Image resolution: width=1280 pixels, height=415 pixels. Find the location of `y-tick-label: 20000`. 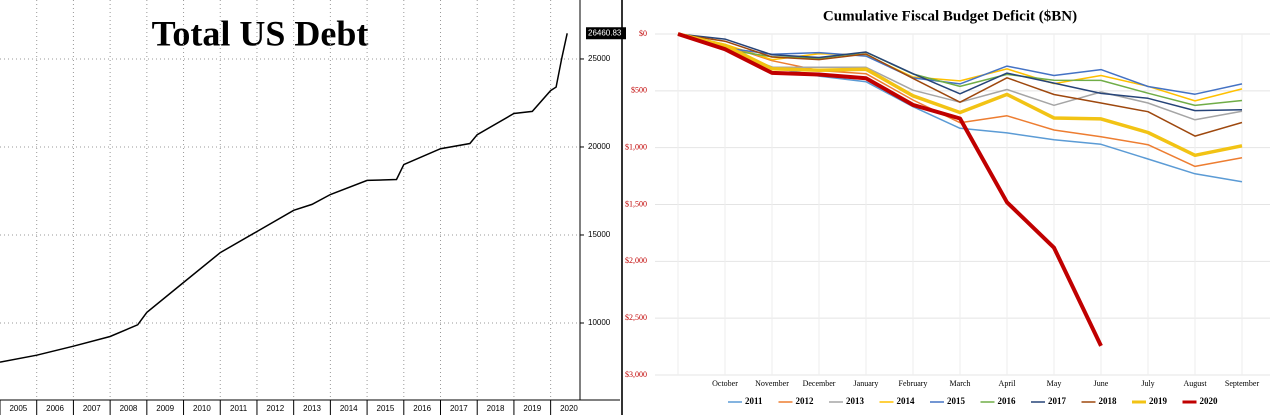

y-tick-label: 20000 is located at coordinates (599, 146).